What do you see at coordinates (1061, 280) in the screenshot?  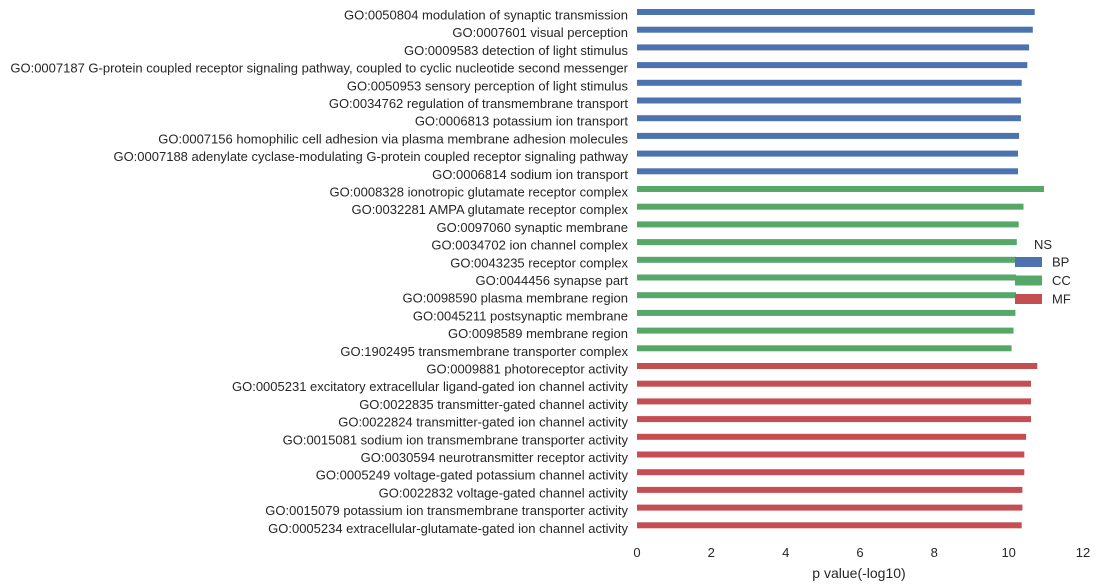 I see `legend-label-cc: CC` at bounding box center [1061, 280].